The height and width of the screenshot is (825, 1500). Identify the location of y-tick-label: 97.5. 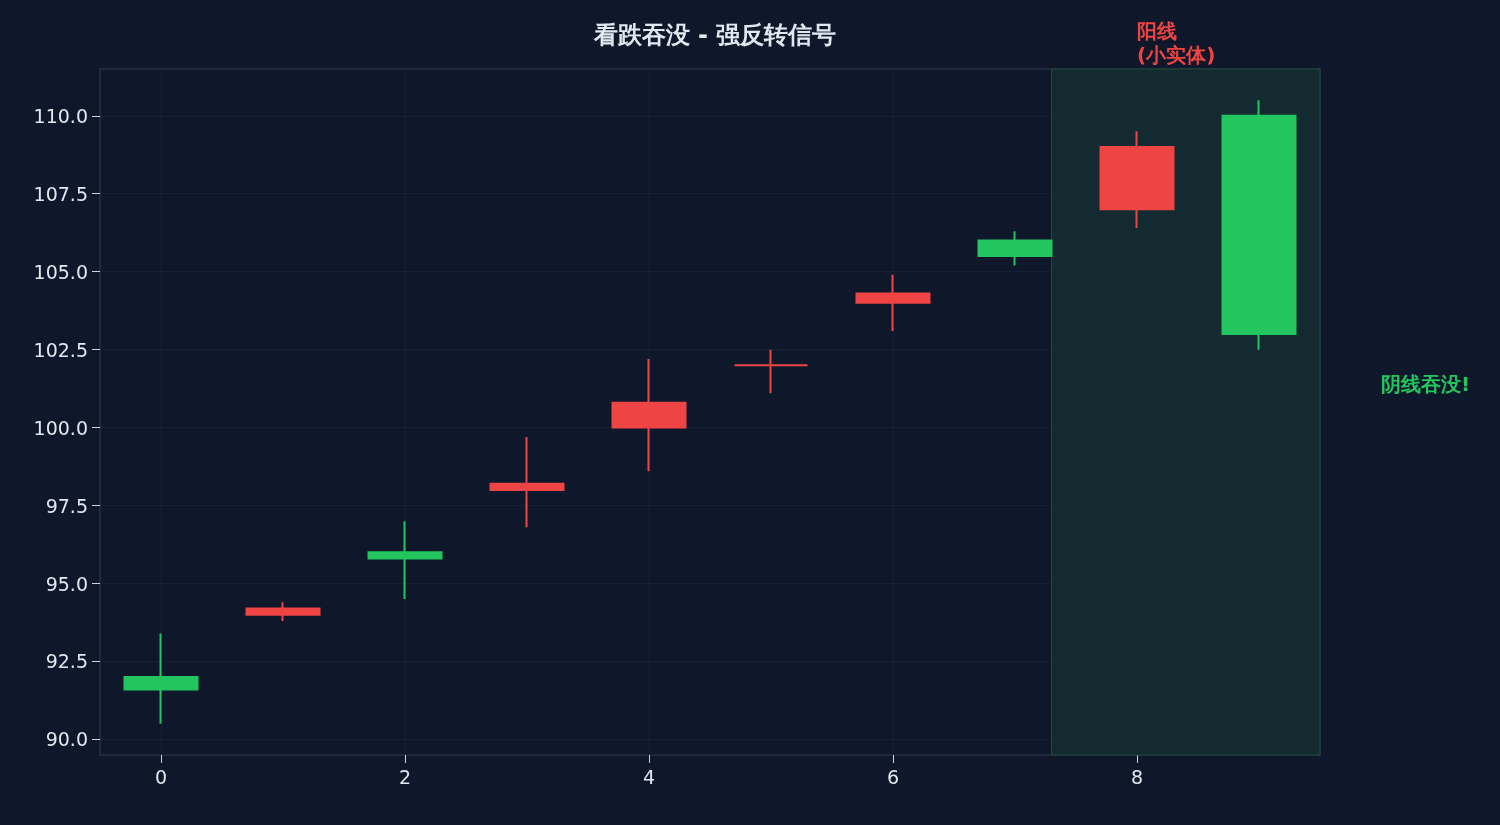
(66, 505).